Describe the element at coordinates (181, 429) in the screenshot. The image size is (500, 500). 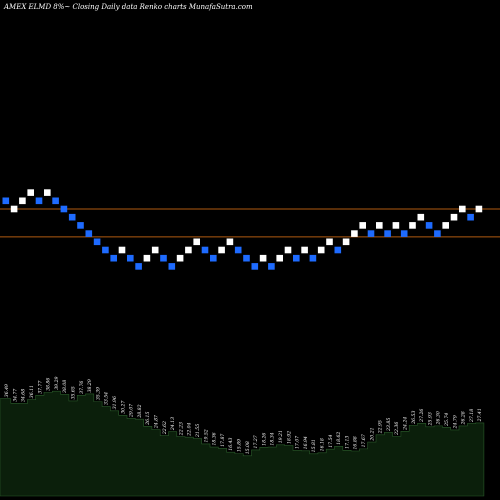
I see `volume-label: 22.23` at that location.